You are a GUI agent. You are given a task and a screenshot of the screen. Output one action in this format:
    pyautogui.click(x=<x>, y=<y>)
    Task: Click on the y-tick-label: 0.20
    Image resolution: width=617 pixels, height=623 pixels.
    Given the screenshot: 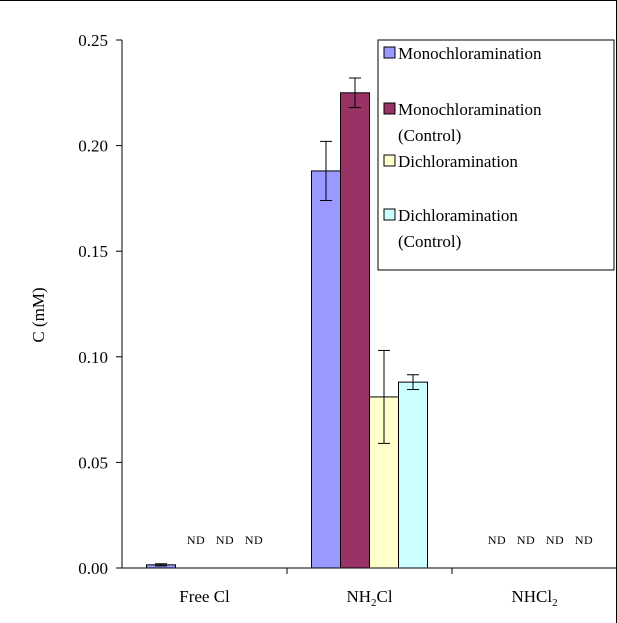 What is the action you would take?
    pyautogui.click(x=93, y=146)
    